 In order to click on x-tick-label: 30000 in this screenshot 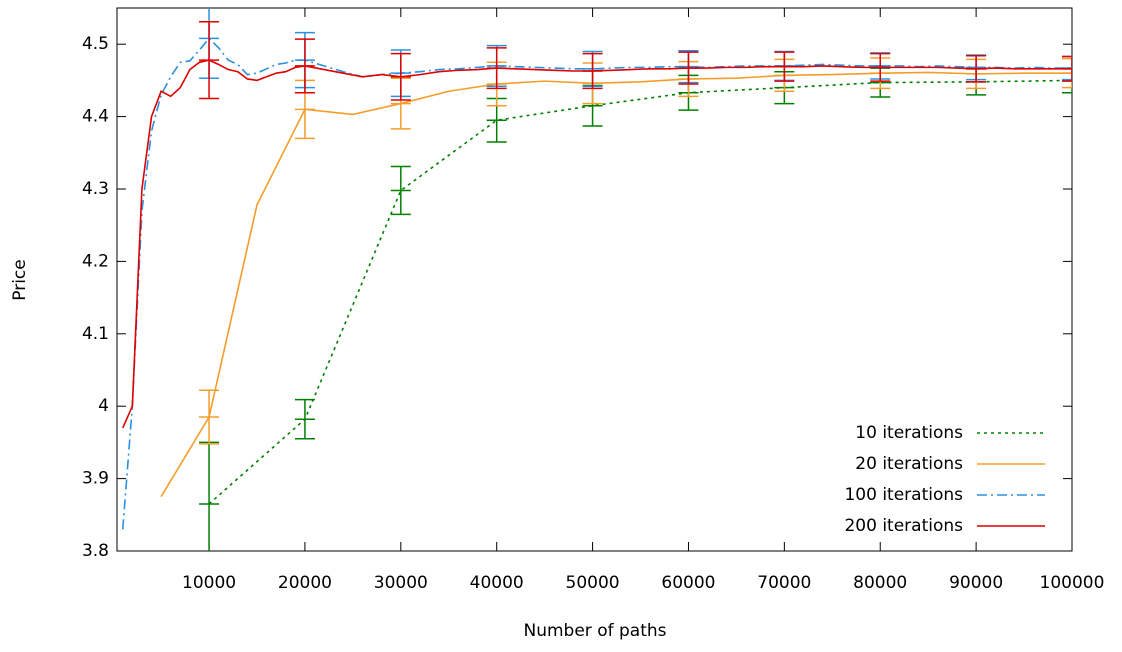, I will do `click(401, 583)`.